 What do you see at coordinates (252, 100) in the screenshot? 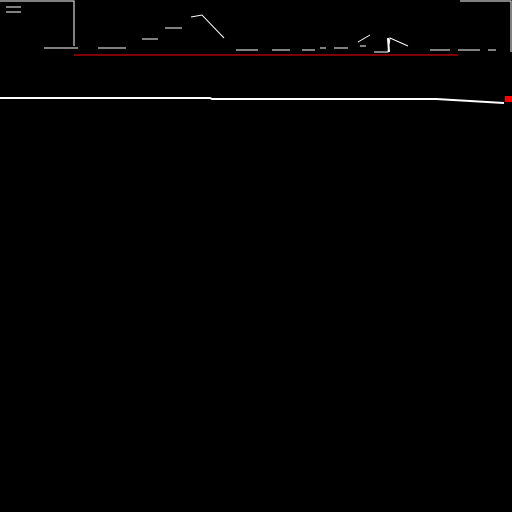
I see `ground-line` at bounding box center [252, 100].